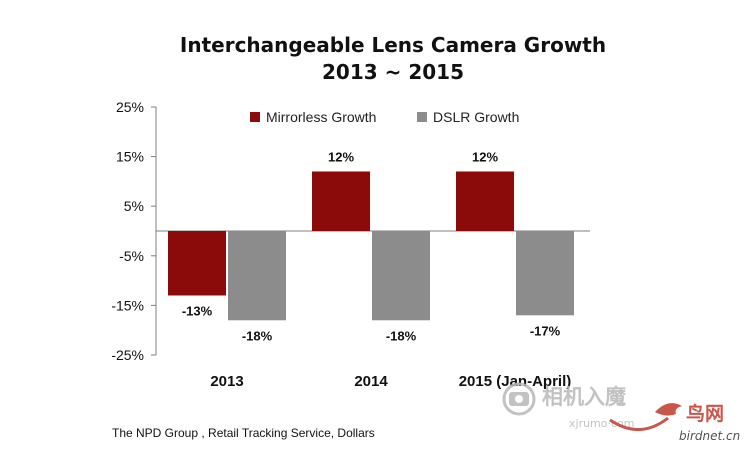  I want to click on legend-label-dslr: DSLR Growth, so click(476, 117).